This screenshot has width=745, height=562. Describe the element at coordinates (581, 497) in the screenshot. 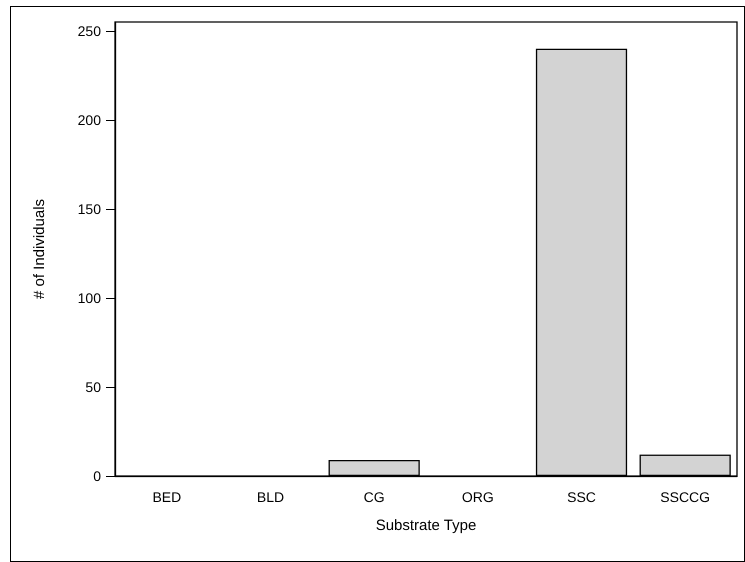

I see `x-tick-label: SSC` at that location.